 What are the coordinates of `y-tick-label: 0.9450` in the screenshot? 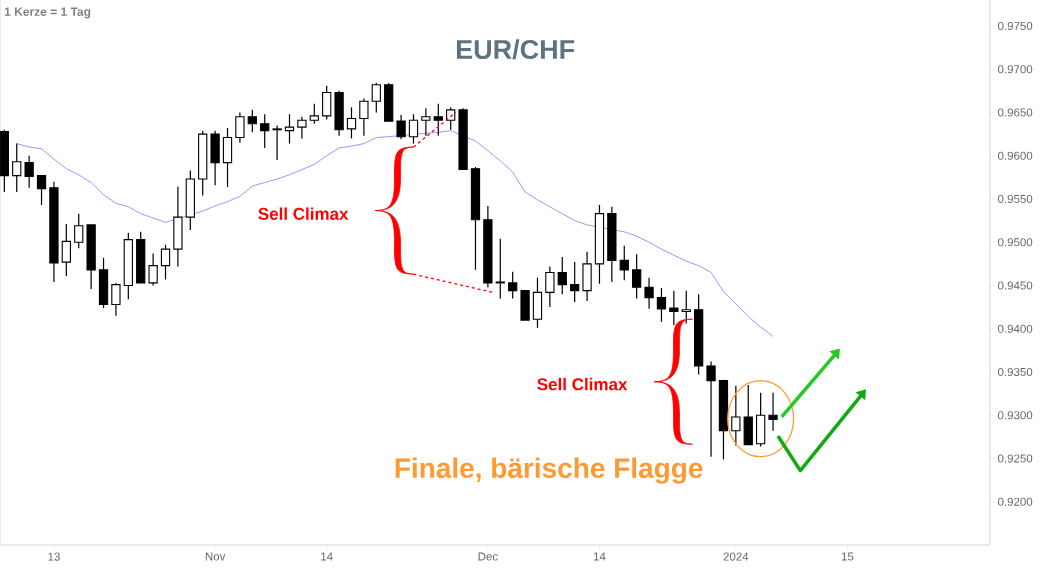 It's located at (1015, 285).